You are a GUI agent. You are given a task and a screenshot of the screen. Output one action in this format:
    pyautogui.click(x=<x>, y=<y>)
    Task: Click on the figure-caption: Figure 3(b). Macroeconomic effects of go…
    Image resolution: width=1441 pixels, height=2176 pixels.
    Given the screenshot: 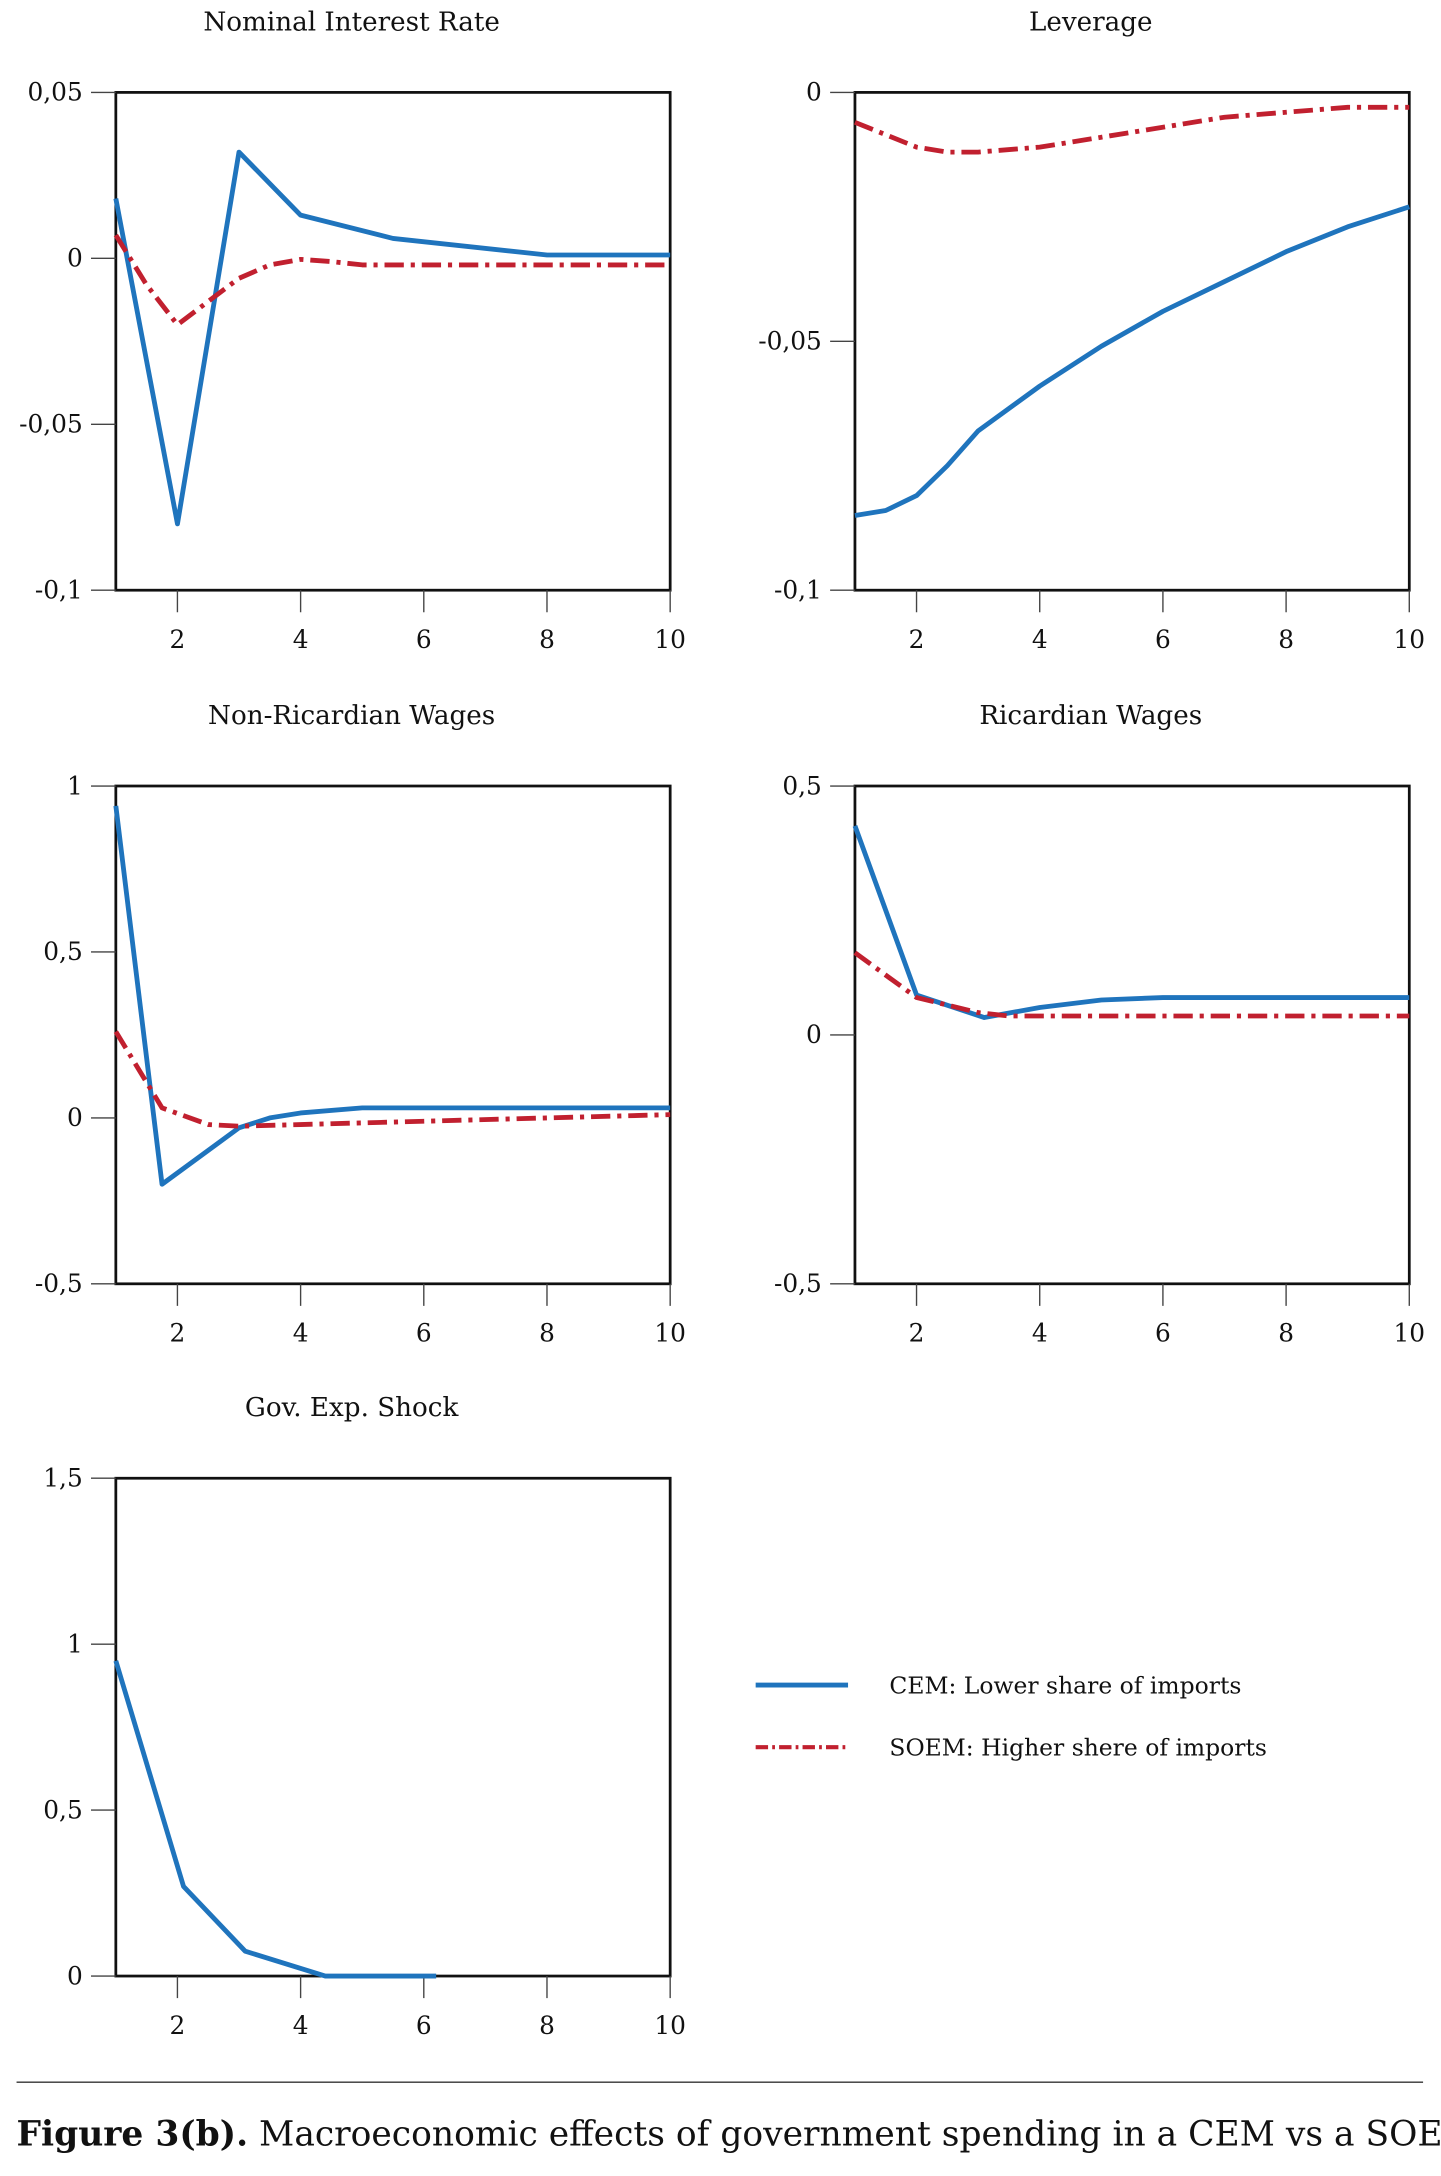 What is the action you would take?
    pyautogui.click(x=729, y=2135)
    